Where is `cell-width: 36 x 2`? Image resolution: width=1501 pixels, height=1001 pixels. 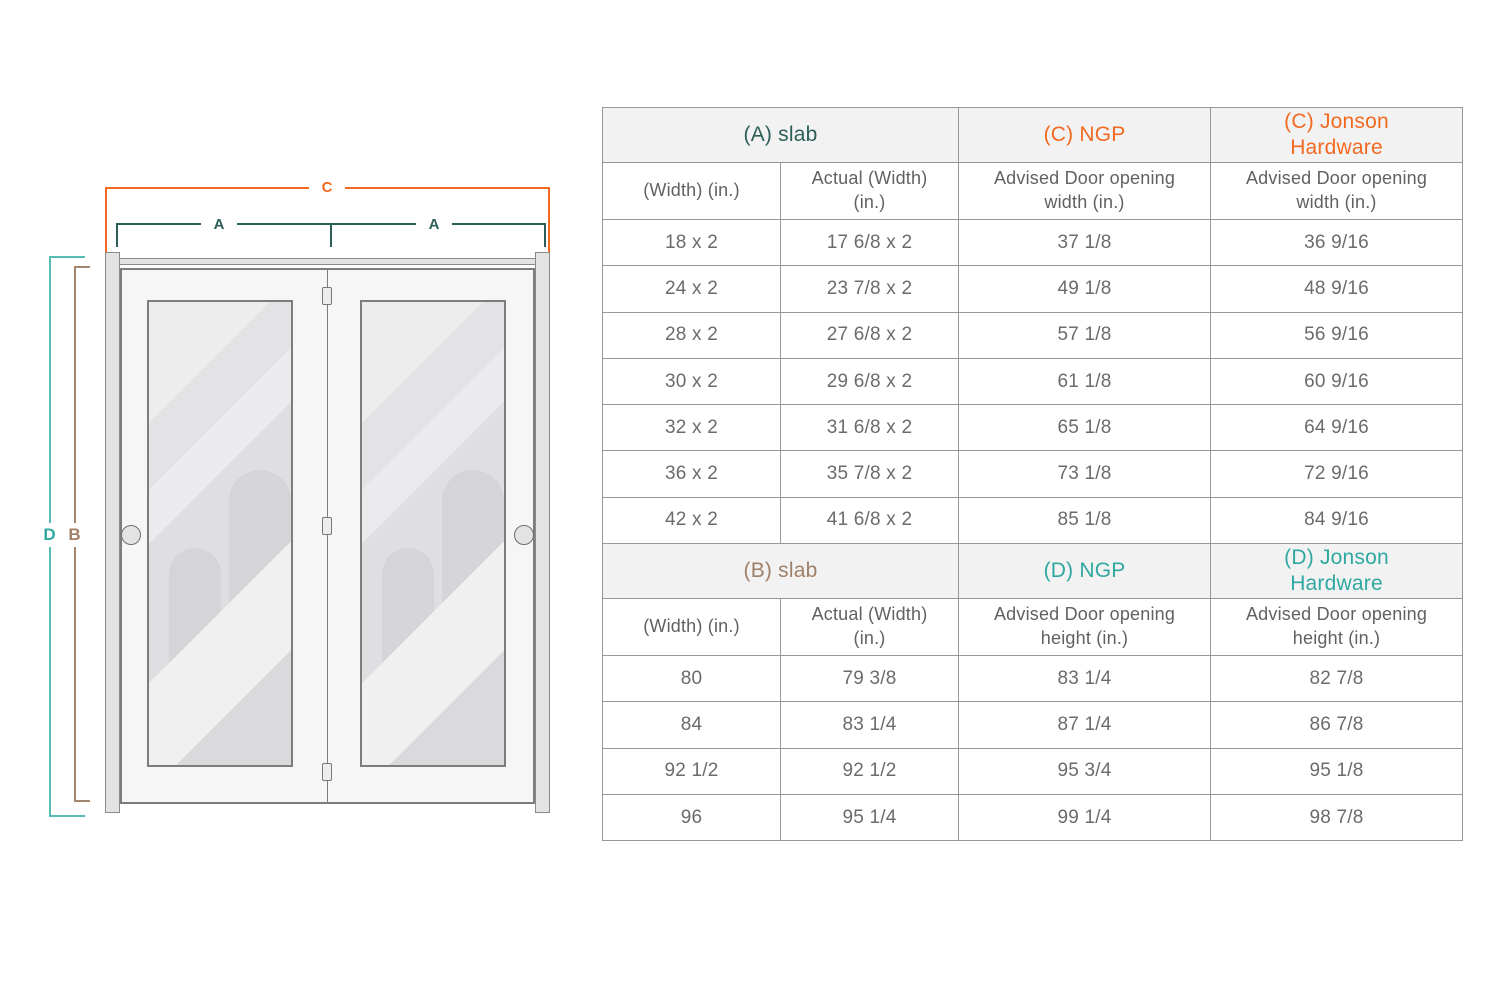
cell-width: 36 x 2 is located at coordinates (691, 474).